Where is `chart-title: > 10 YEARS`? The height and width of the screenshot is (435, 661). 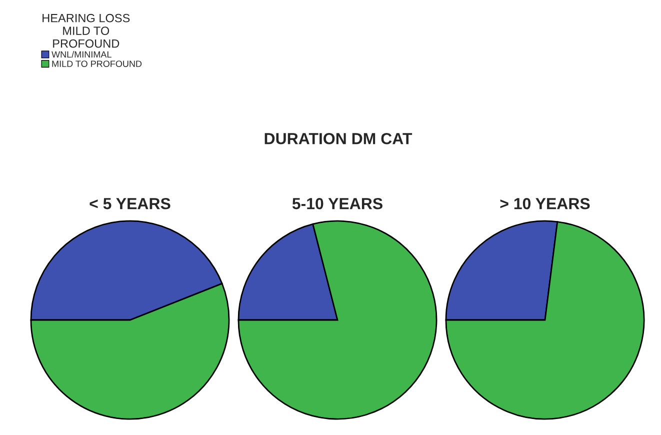 chart-title: > 10 YEARS is located at coordinates (545, 204).